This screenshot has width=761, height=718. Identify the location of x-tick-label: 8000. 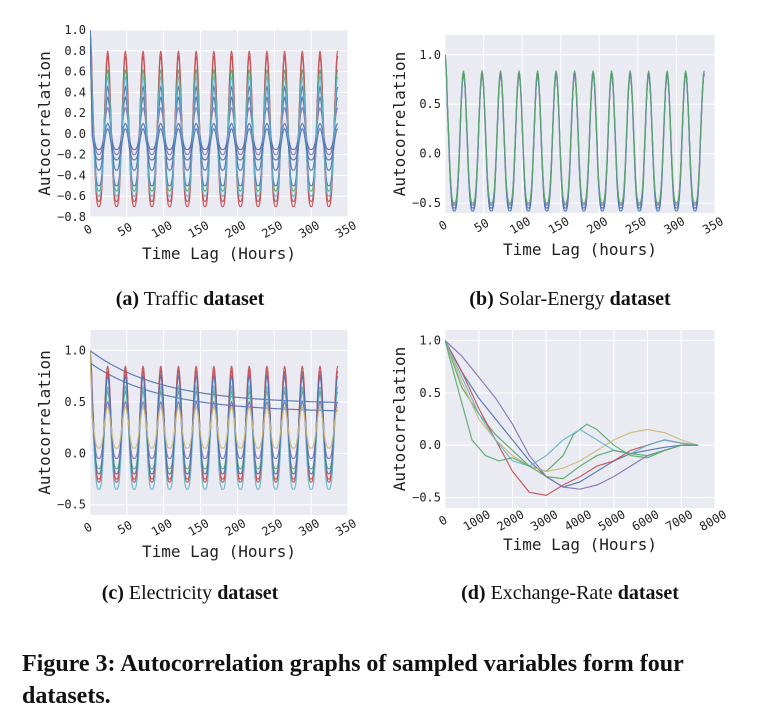
(713, 520).